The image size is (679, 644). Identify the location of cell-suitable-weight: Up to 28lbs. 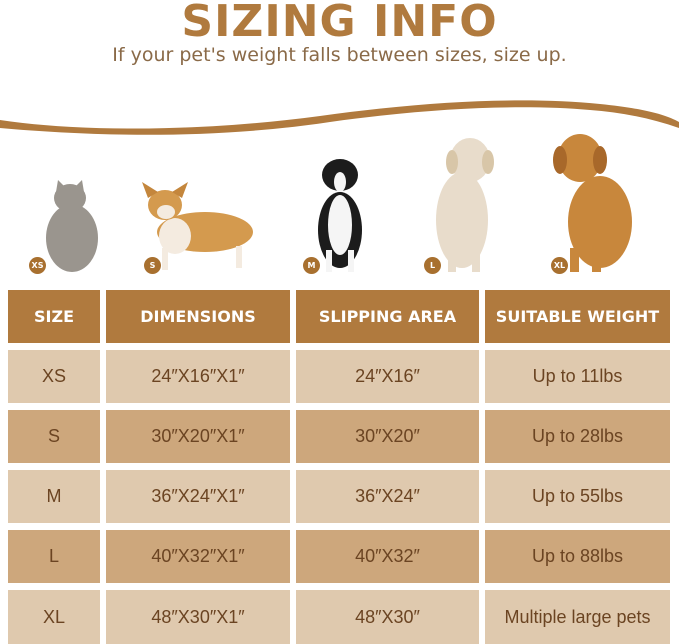
(577, 436).